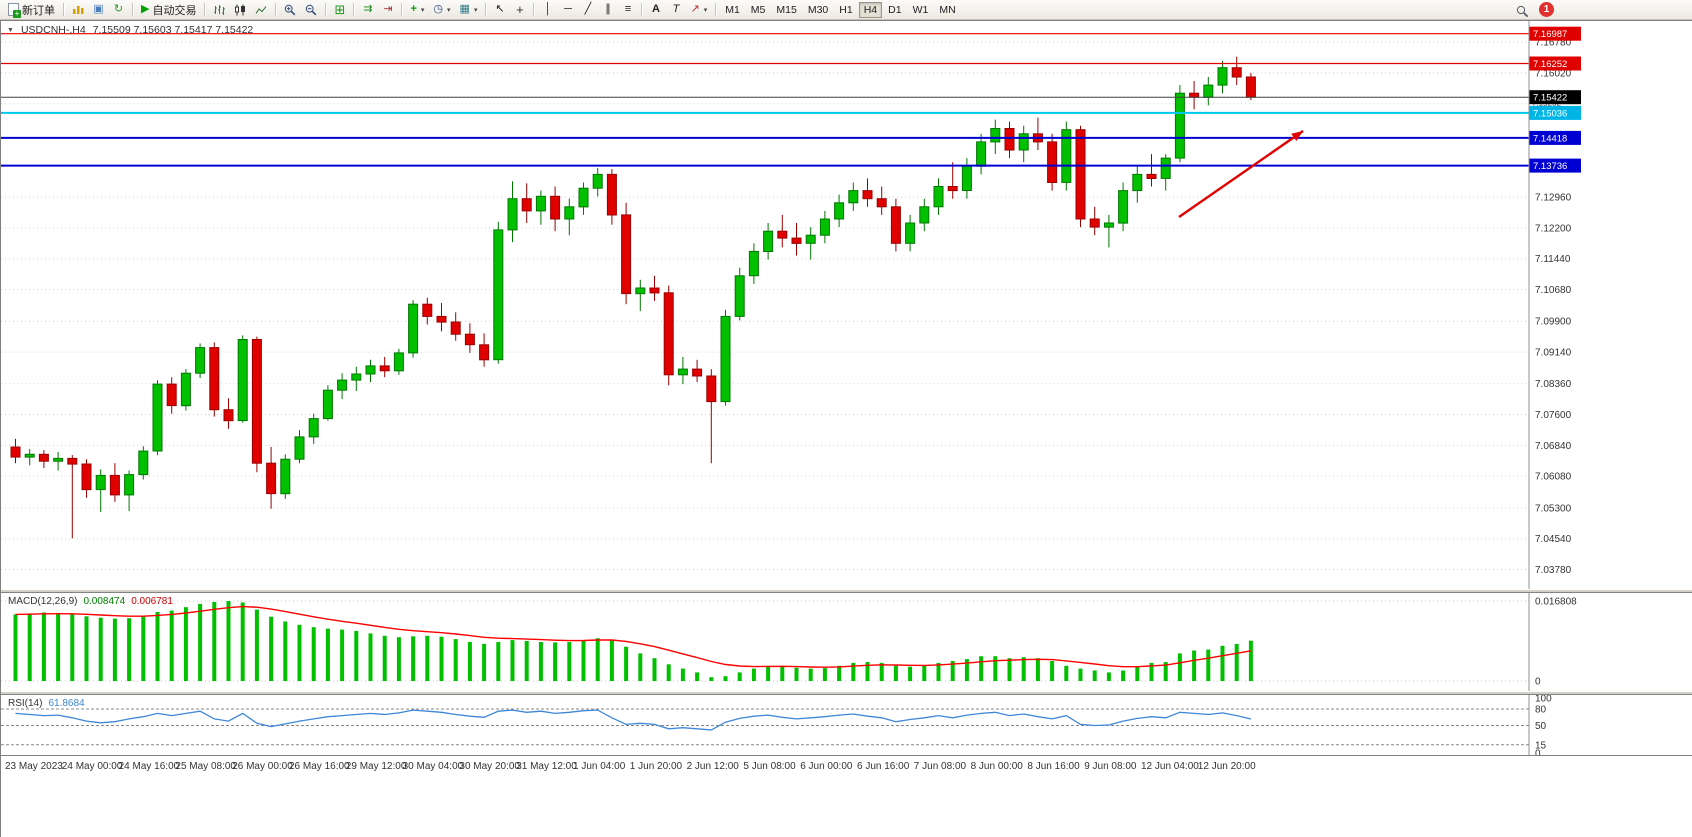 The width and height of the screenshot is (1692, 837). What do you see at coordinates (940, 766) in the screenshot?
I see `time-axis-label: 7 Jun 08:00` at bounding box center [940, 766].